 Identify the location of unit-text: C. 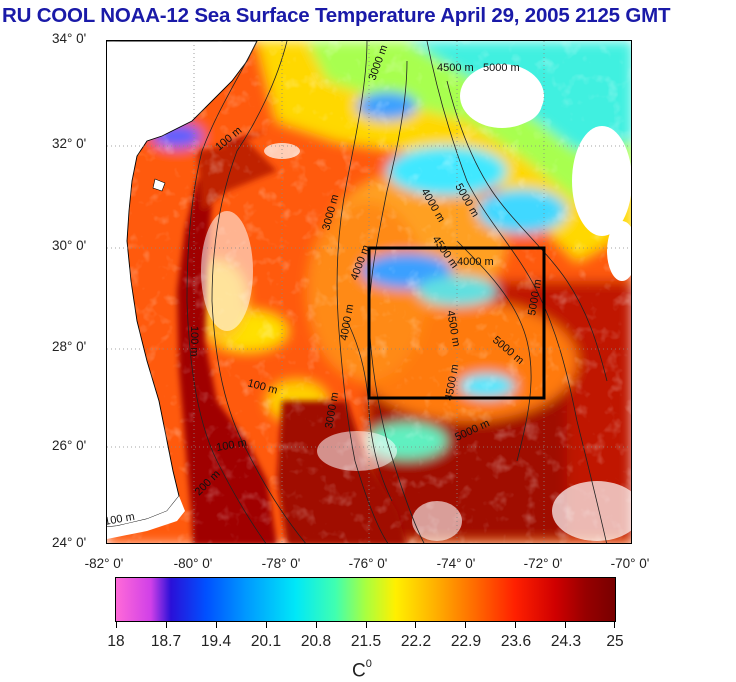
(359, 671).